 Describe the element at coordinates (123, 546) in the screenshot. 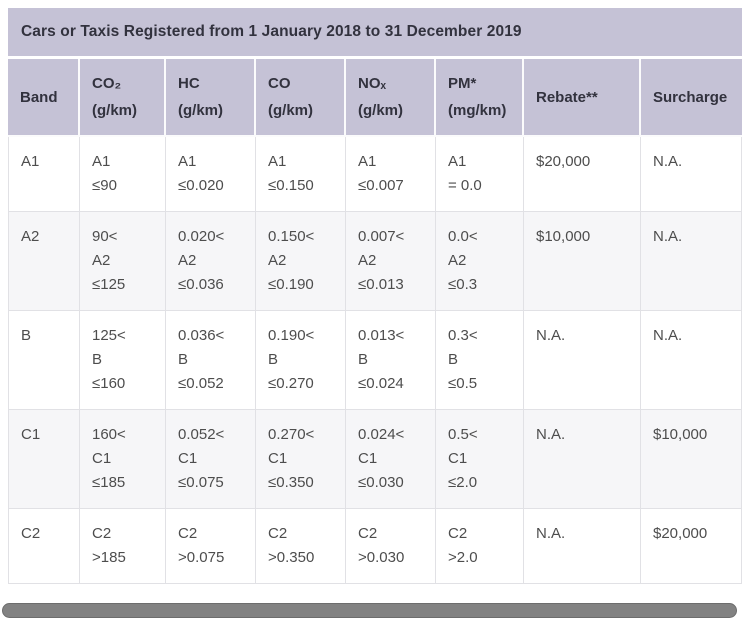

I see `table-cell: C2 >185` at that location.